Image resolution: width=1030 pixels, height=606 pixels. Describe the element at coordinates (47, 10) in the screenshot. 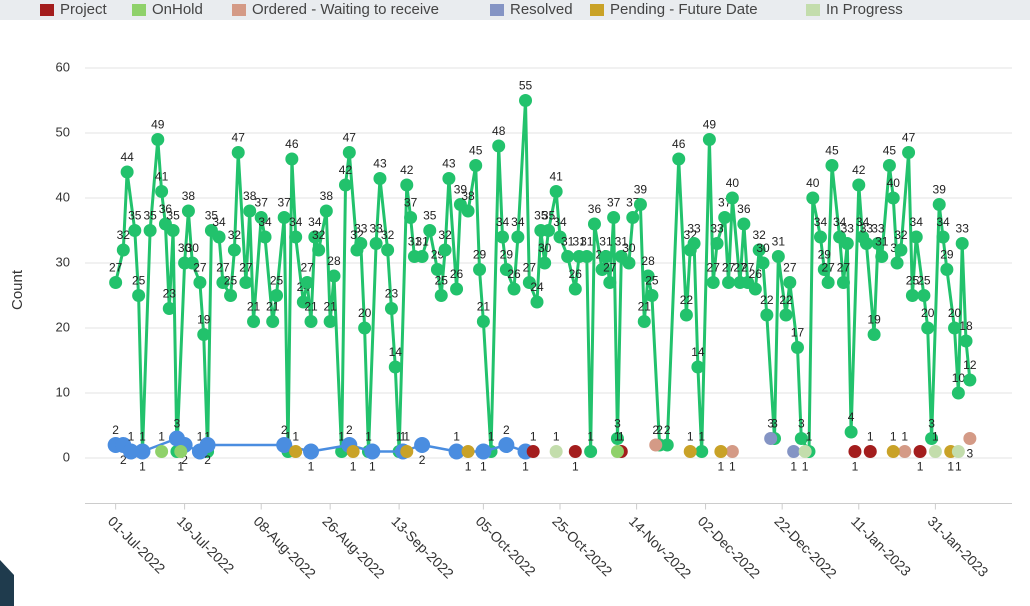

I see `legend-swatch` at that location.